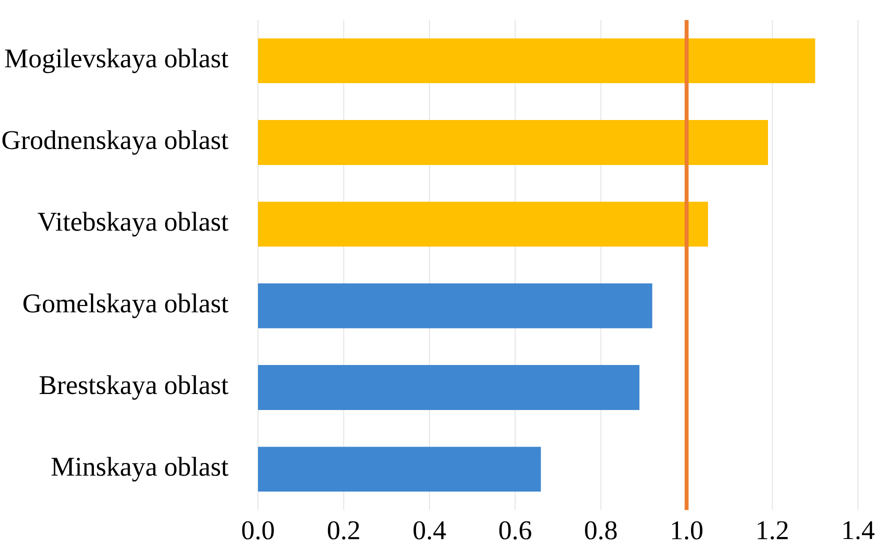  What do you see at coordinates (134, 387) in the screenshot?
I see `y-tick-label: Brestskaya oblast` at bounding box center [134, 387].